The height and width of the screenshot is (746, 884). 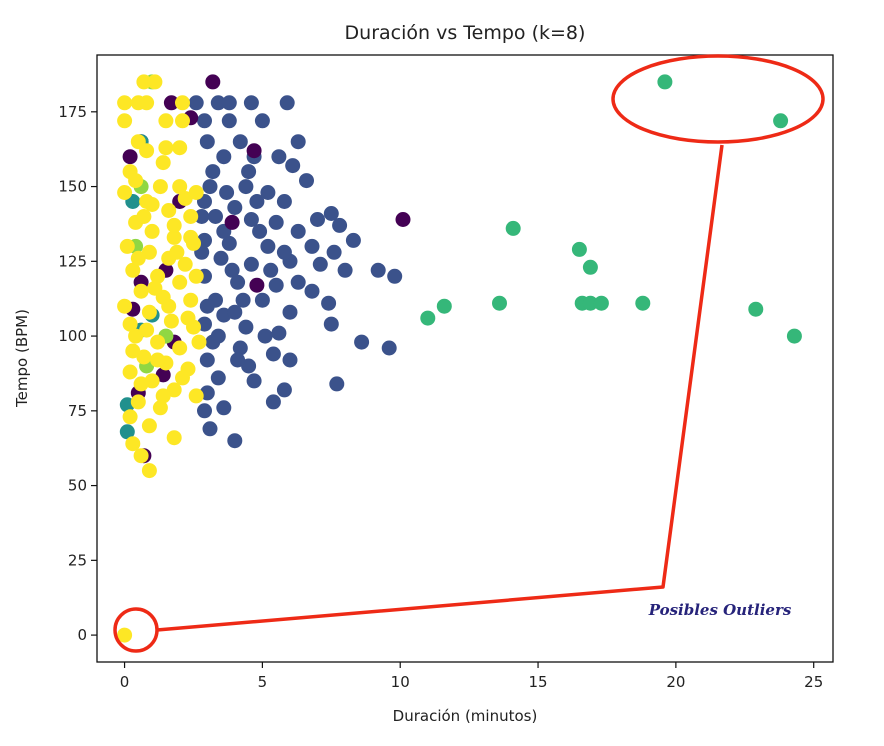 I want to click on x-tick-label: 20, so click(x=675, y=682).